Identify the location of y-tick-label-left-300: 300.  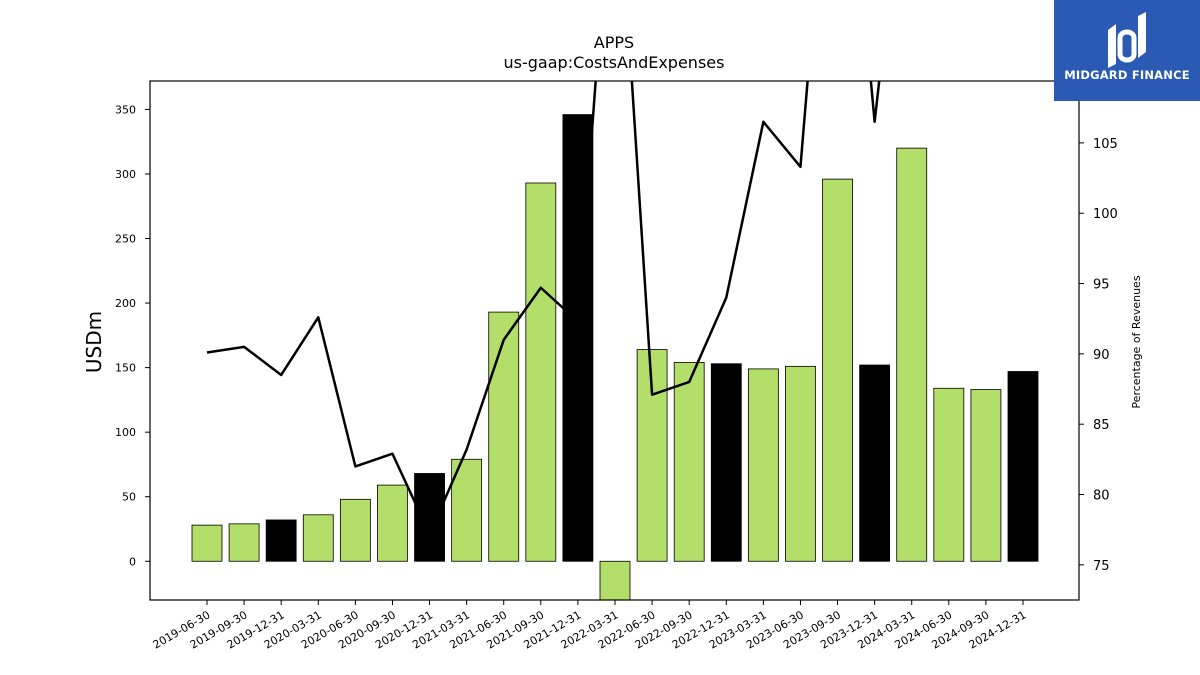
(125, 174).